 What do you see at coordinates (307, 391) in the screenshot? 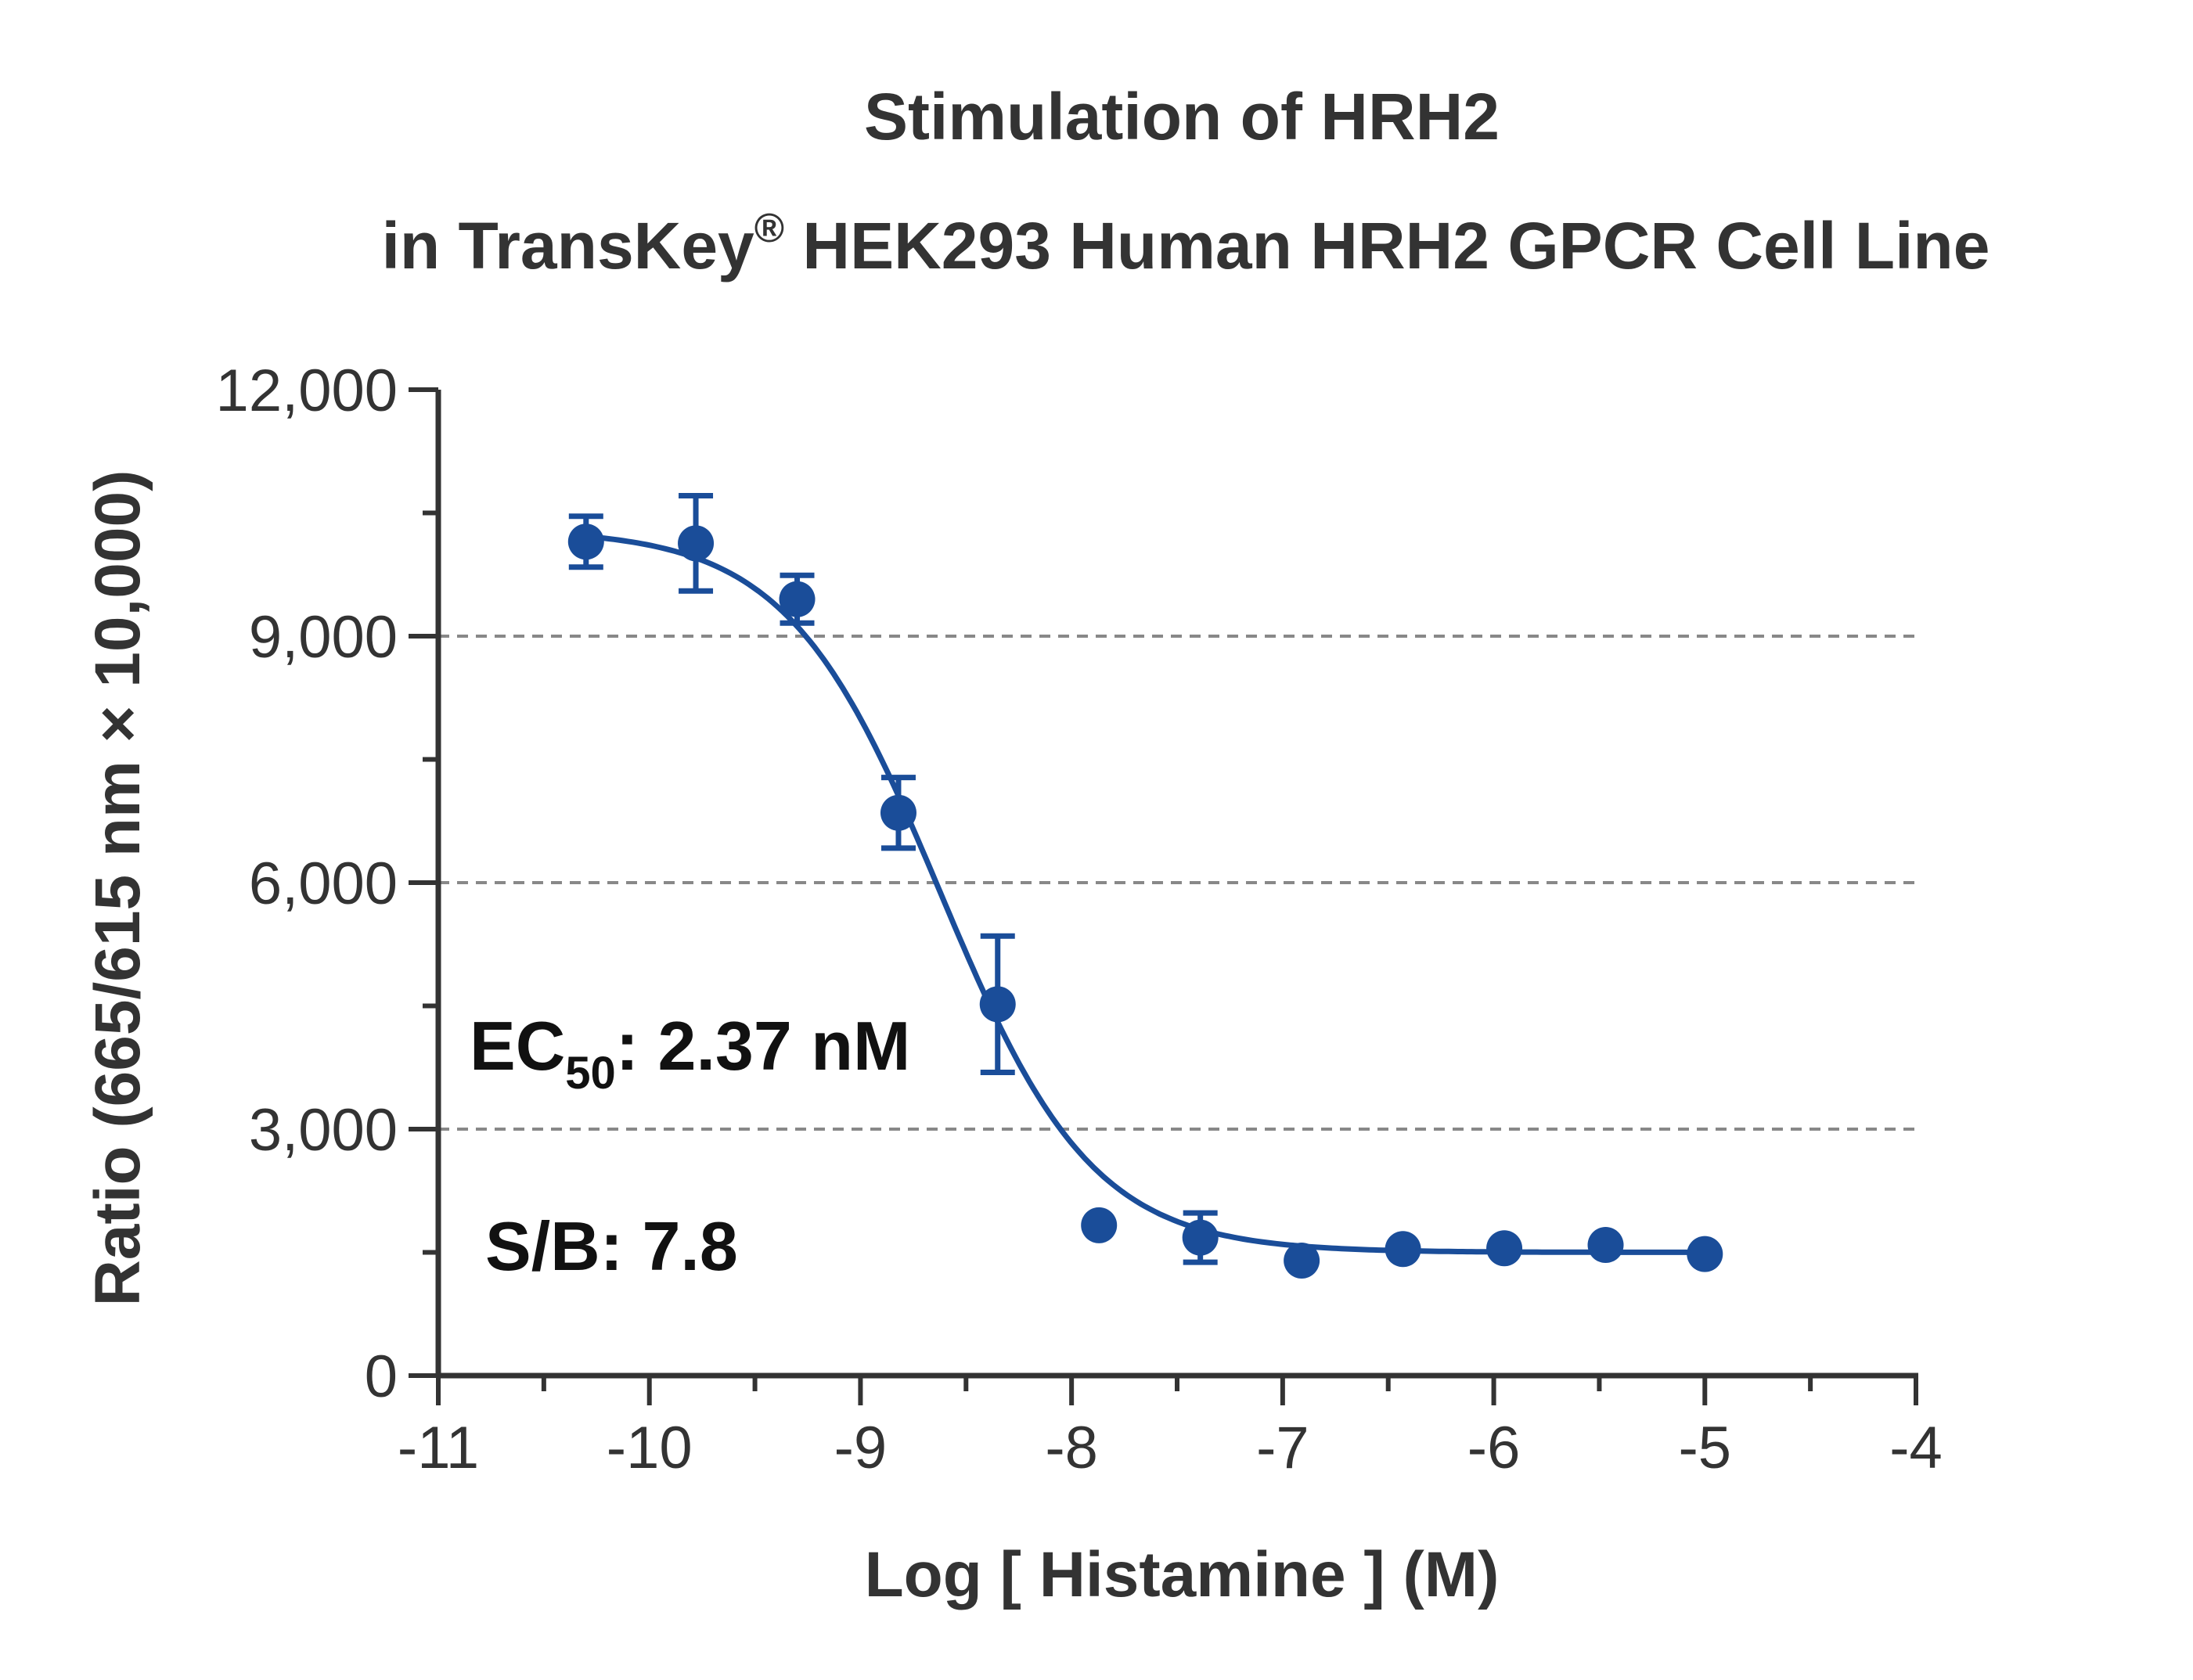
I see `y-tick-label: 12,000` at bounding box center [307, 391].